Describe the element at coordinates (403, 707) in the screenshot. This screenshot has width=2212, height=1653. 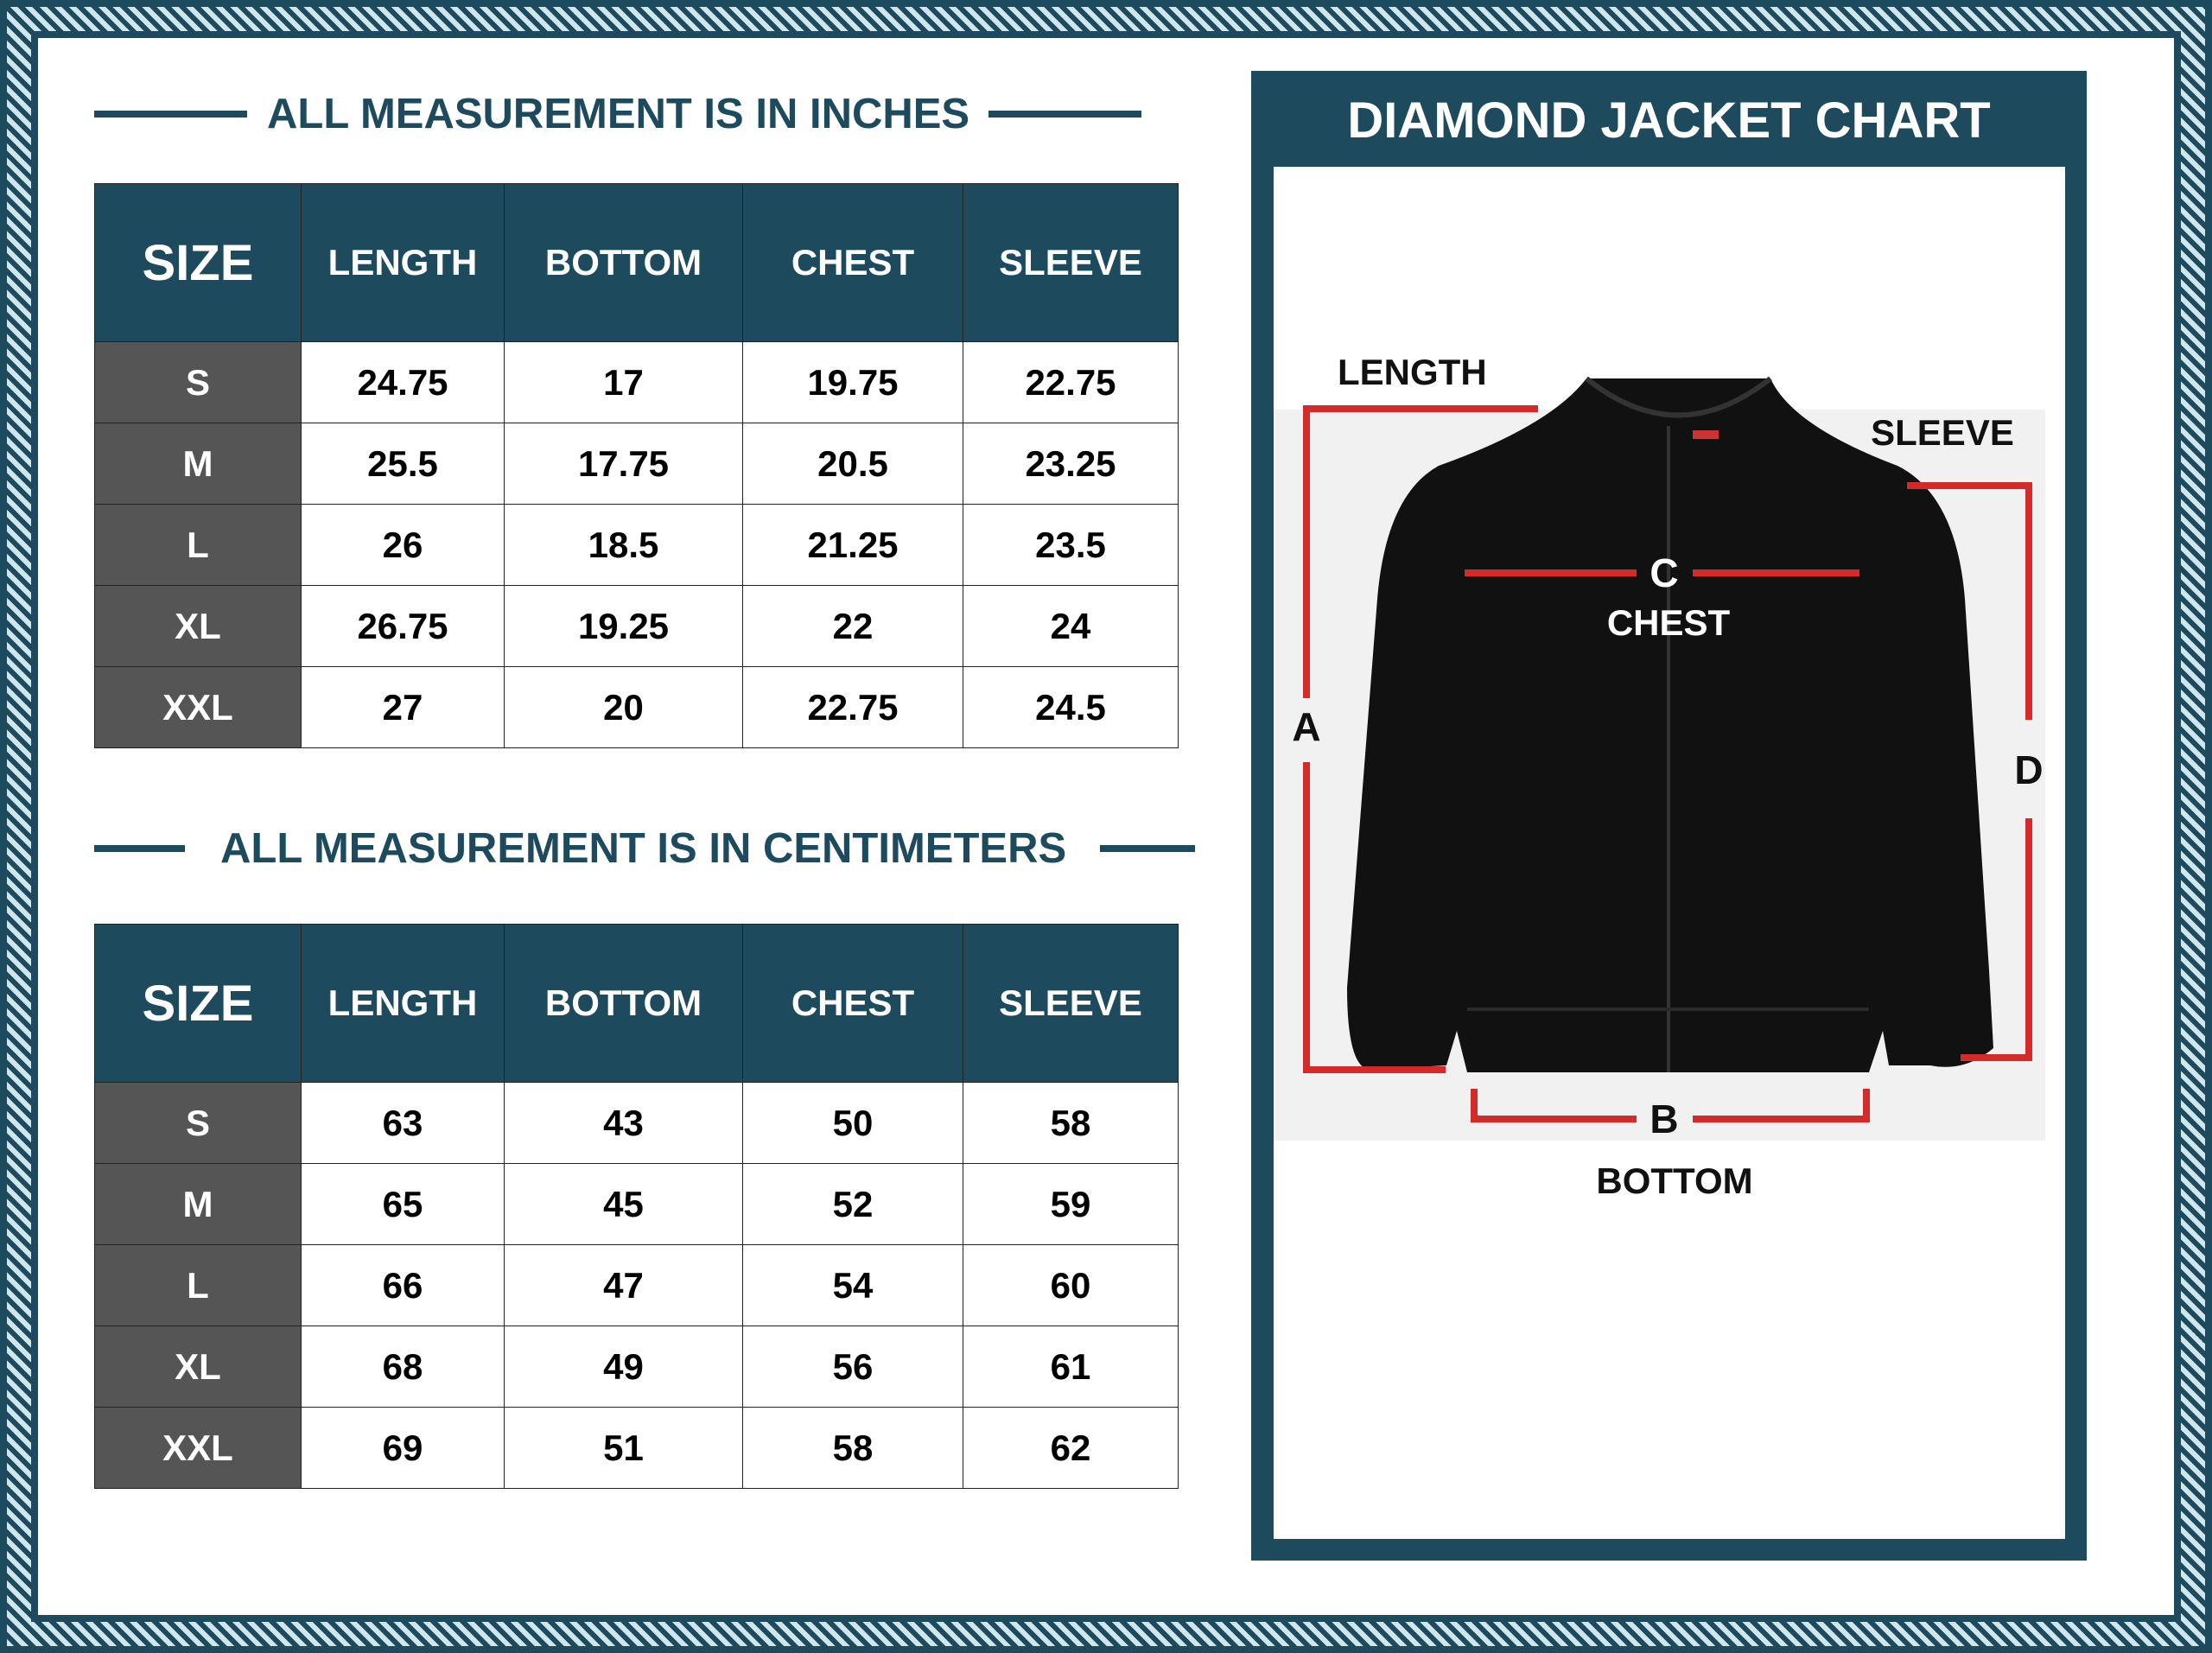
I see `measurement-cell-length: 27` at that location.